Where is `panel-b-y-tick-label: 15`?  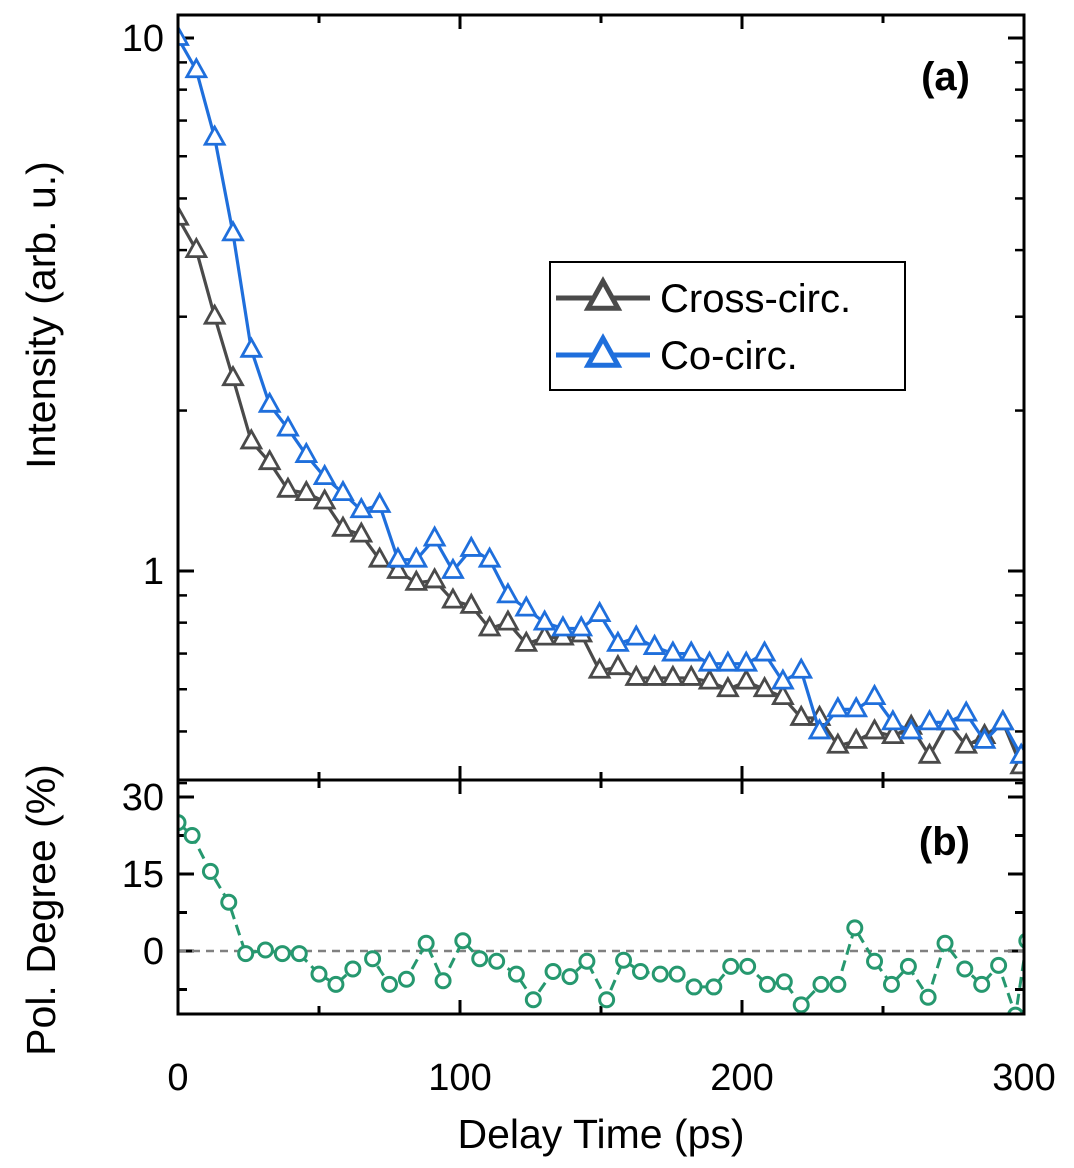
panel-b-y-tick-label: 15 is located at coordinates (143, 875).